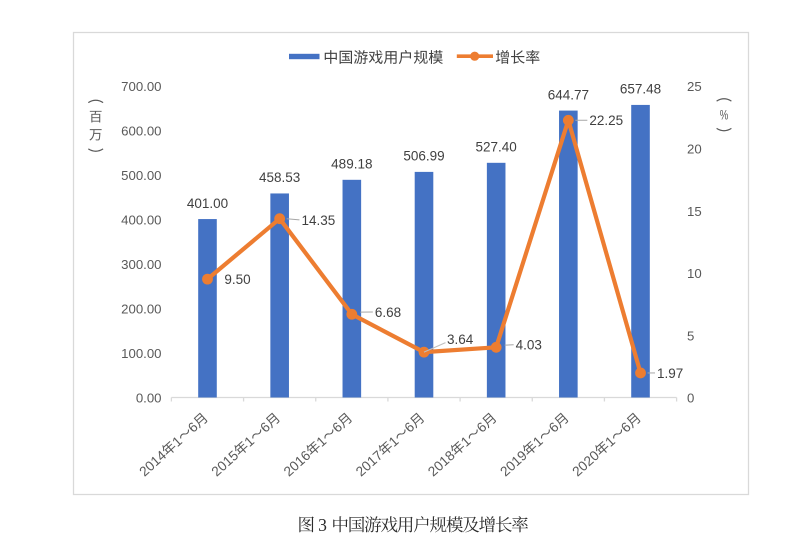 The width and height of the screenshot is (810, 560). Describe the element at coordinates (568, 94) in the screenshot. I see `svg-text: 644.77` at that location.